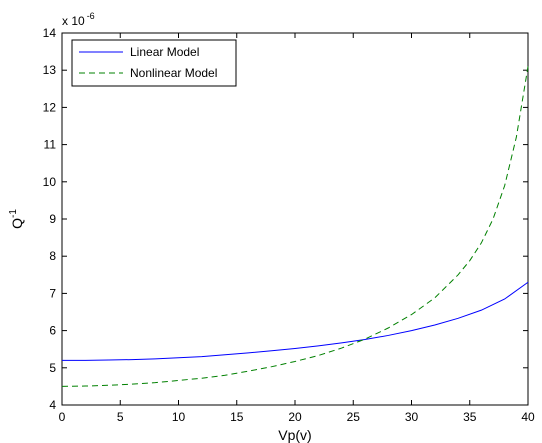 Image resolution: width=542 pixels, height=443 pixels. Describe the element at coordinates (17, 223) in the screenshot. I see `y-axis-label-main: Q` at that location.